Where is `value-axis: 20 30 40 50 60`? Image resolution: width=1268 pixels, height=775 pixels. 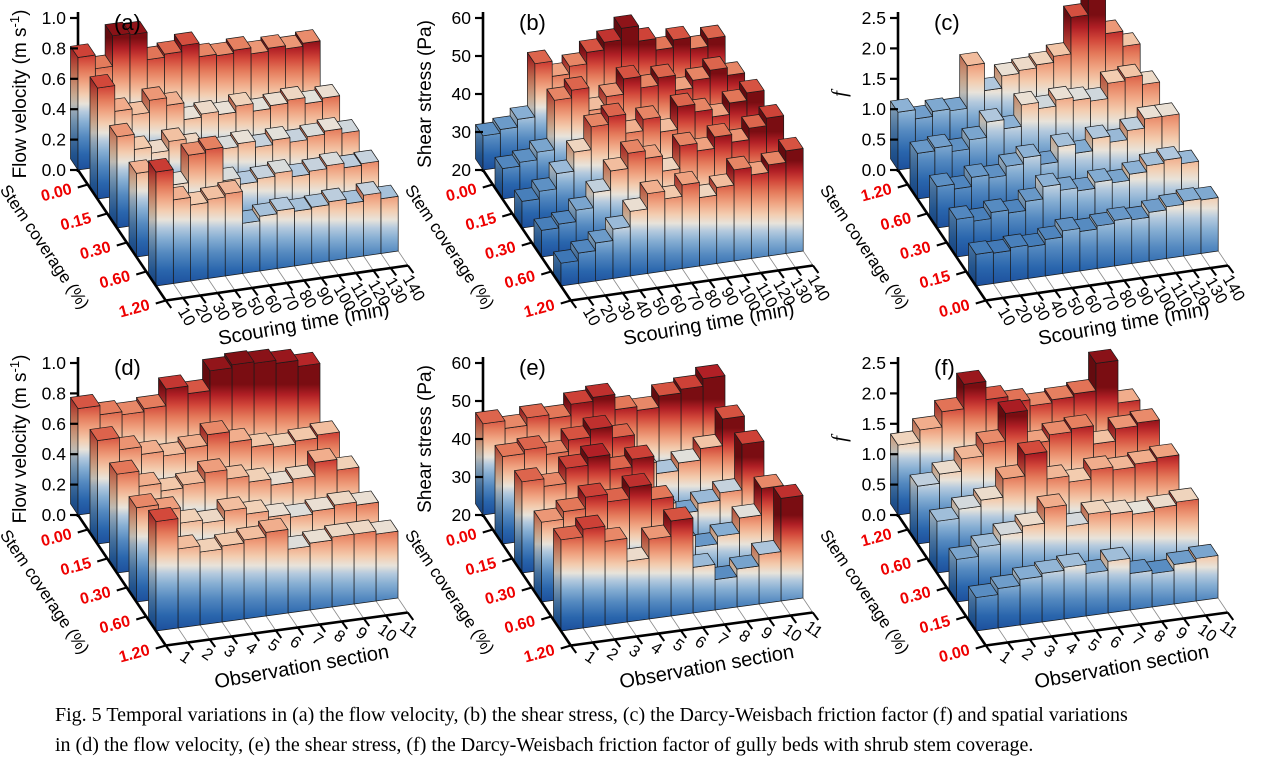 value-axis: 20 30 40 50 60 is located at coordinates (467, 94).